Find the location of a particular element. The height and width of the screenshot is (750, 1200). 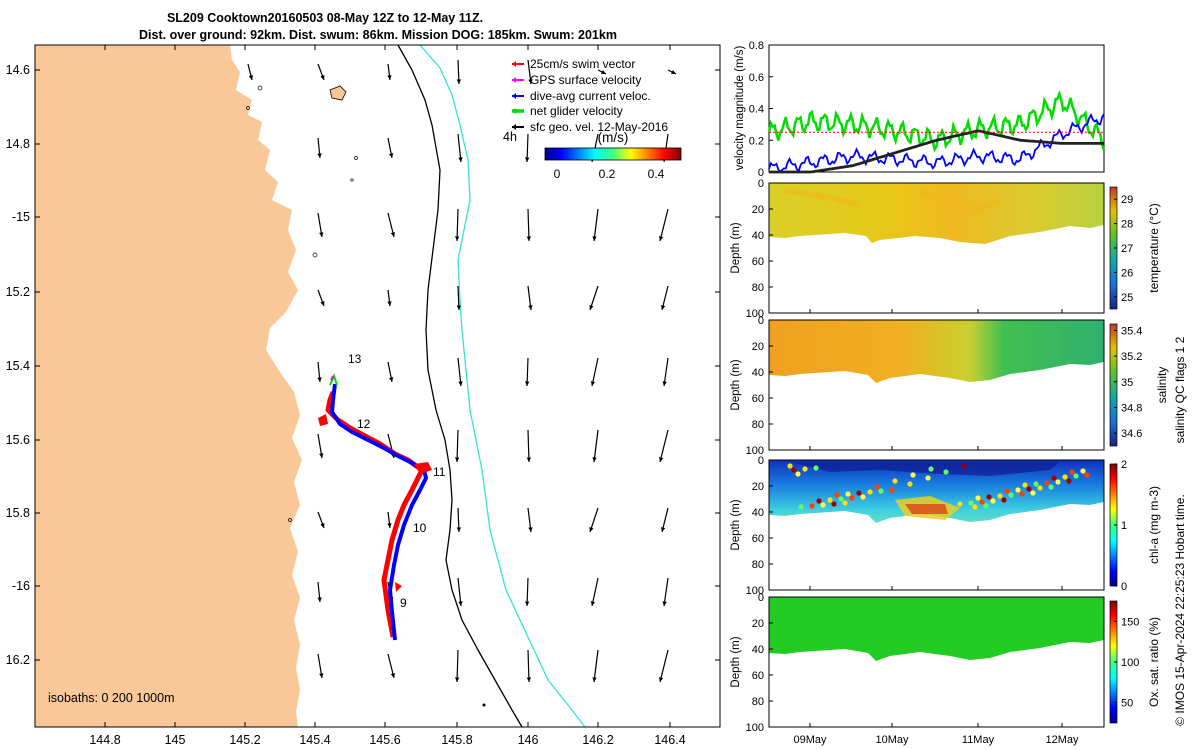

chlorophyll-panel is located at coordinates (936, 491).